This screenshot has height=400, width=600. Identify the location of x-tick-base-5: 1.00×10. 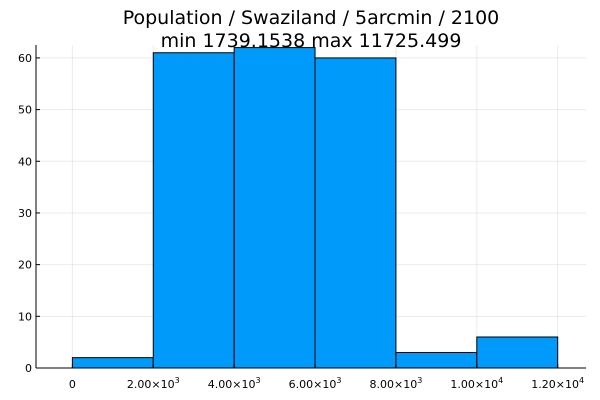
(474, 384).